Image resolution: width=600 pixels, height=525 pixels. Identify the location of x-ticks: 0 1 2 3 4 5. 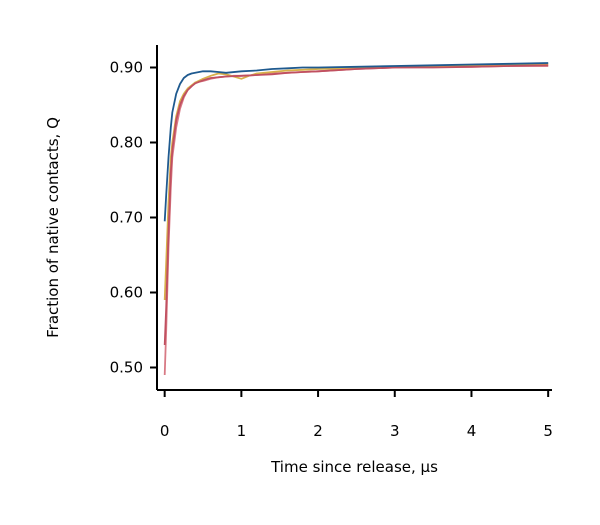
(356, 415).